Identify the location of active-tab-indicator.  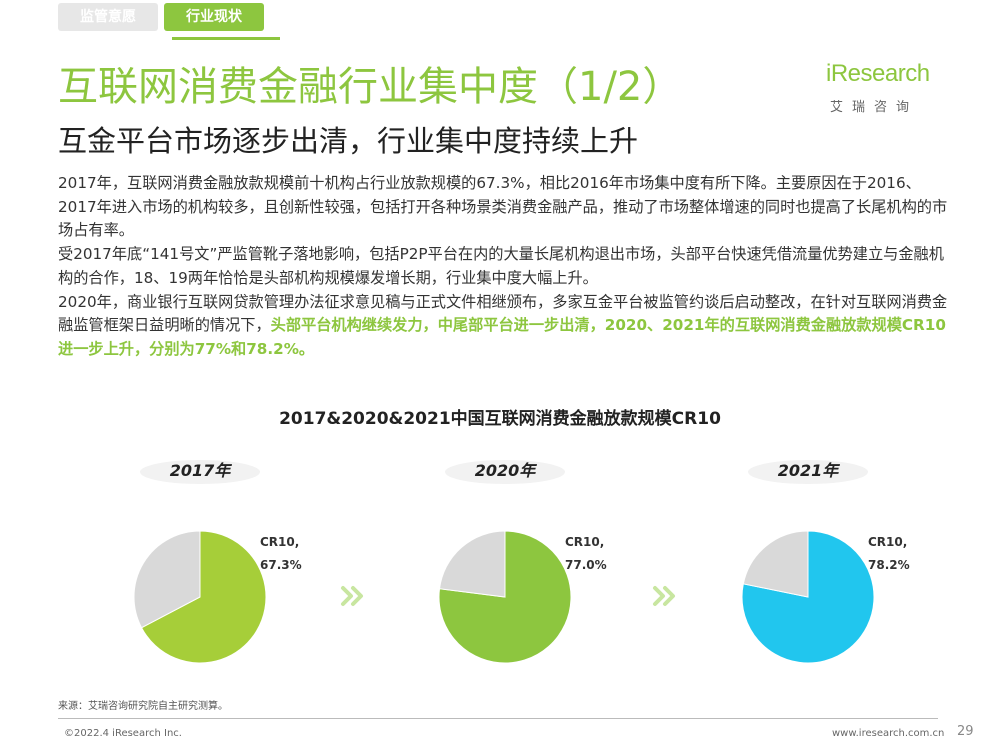
(226, 38).